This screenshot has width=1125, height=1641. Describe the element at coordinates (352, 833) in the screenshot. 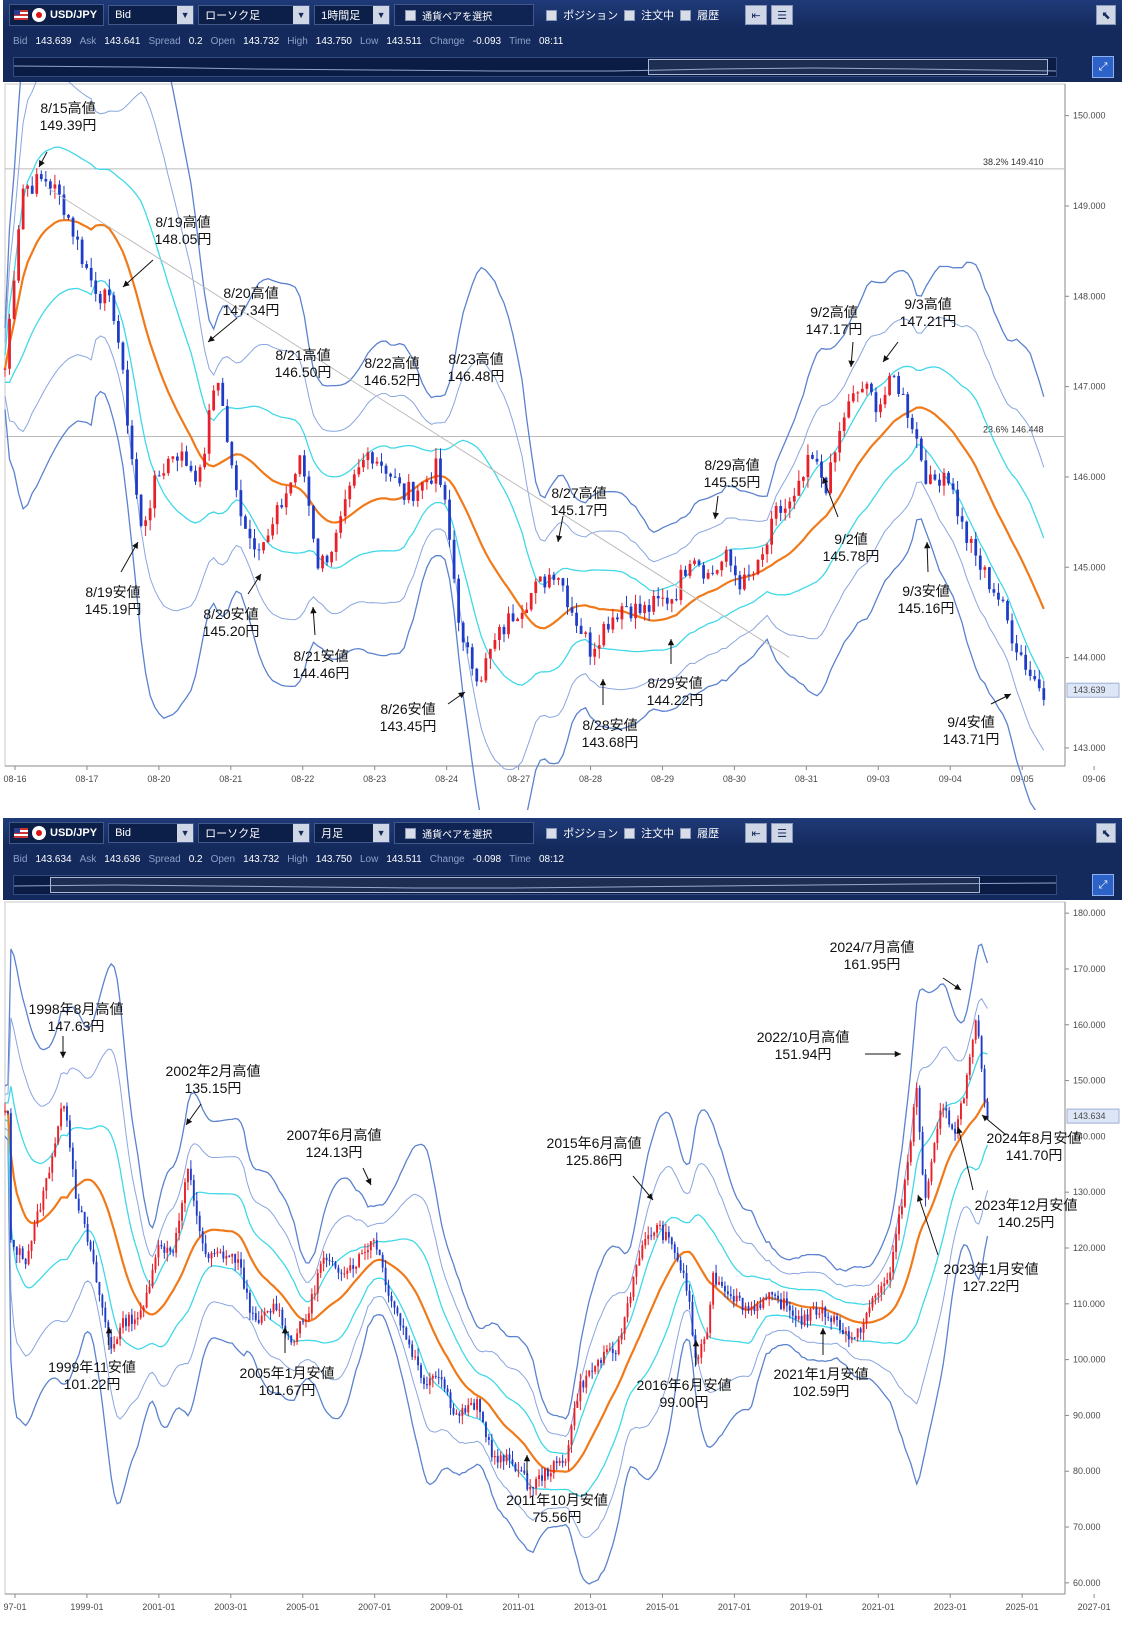

I see `timeframe-select: 月足 ▼` at that location.